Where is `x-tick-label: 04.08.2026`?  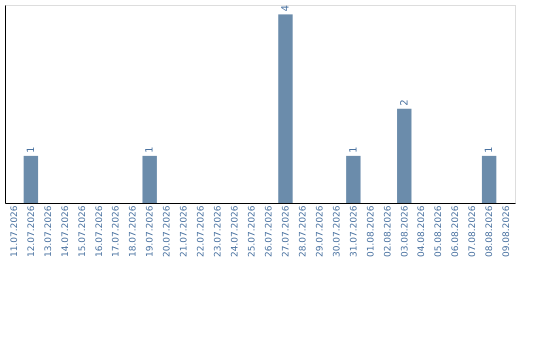
x-tick-label: 04.08.2026 is located at coordinates (422, 231).